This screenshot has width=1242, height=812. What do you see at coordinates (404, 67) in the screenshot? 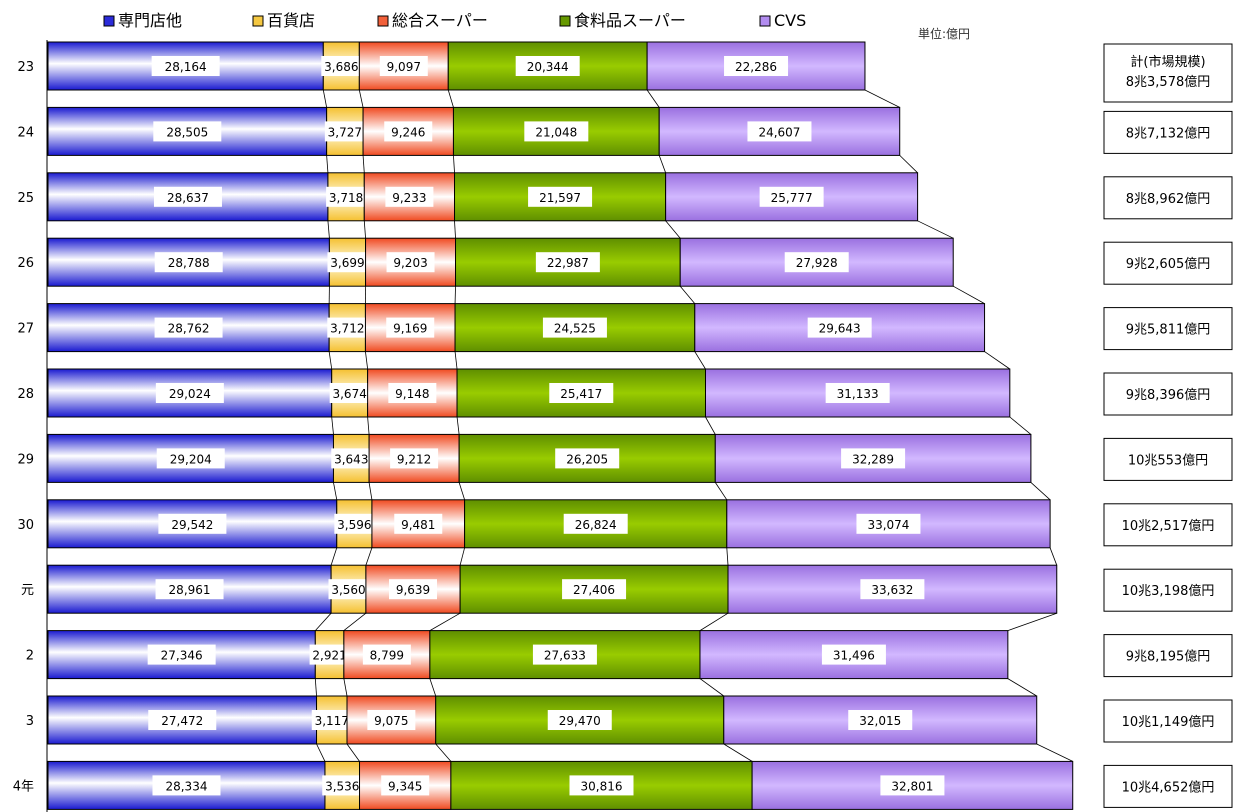
I see `data-label: 9,097` at bounding box center [404, 67].